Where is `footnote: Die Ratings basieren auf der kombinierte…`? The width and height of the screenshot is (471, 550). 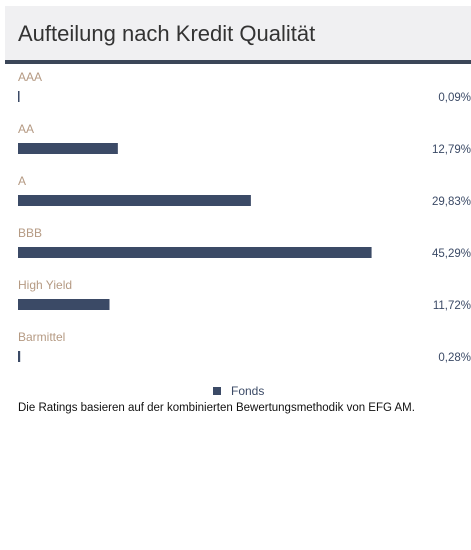
footnote: Die Ratings basieren auf der kombinierte… is located at coordinates (216, 408).